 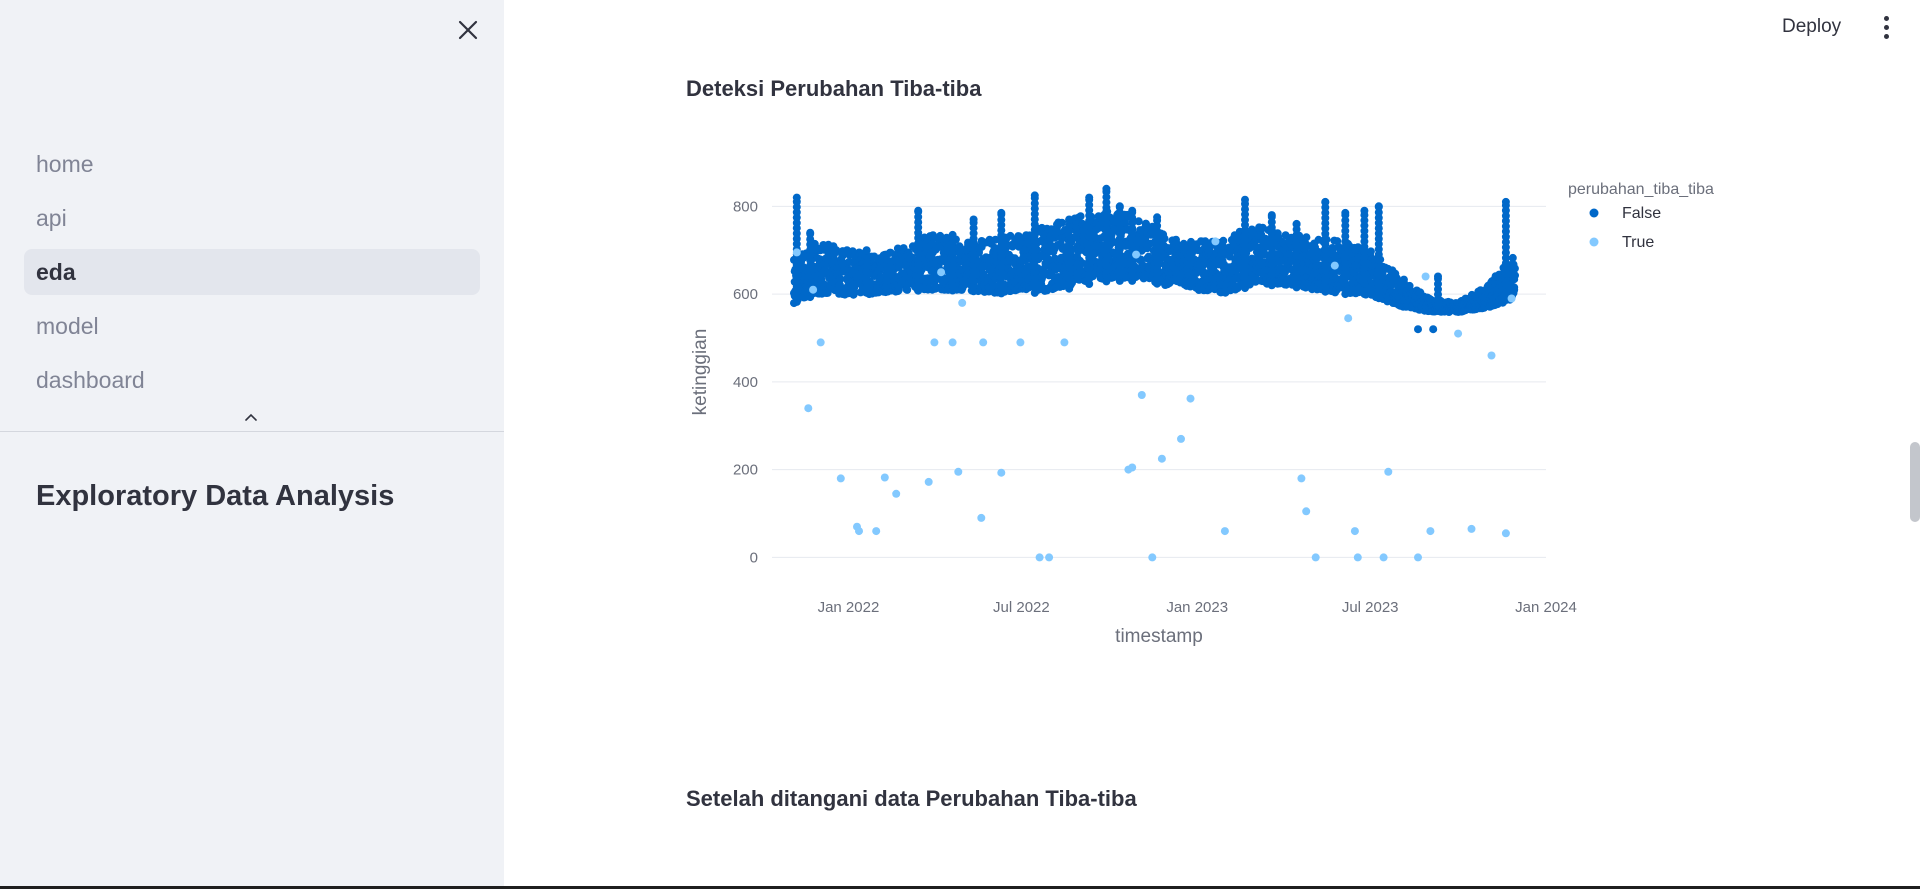 What do you see at coordinates (1370, 607) in the screenshot?
I see `x-tick-label: Jul 2023` at bounding box center [1370, 607].